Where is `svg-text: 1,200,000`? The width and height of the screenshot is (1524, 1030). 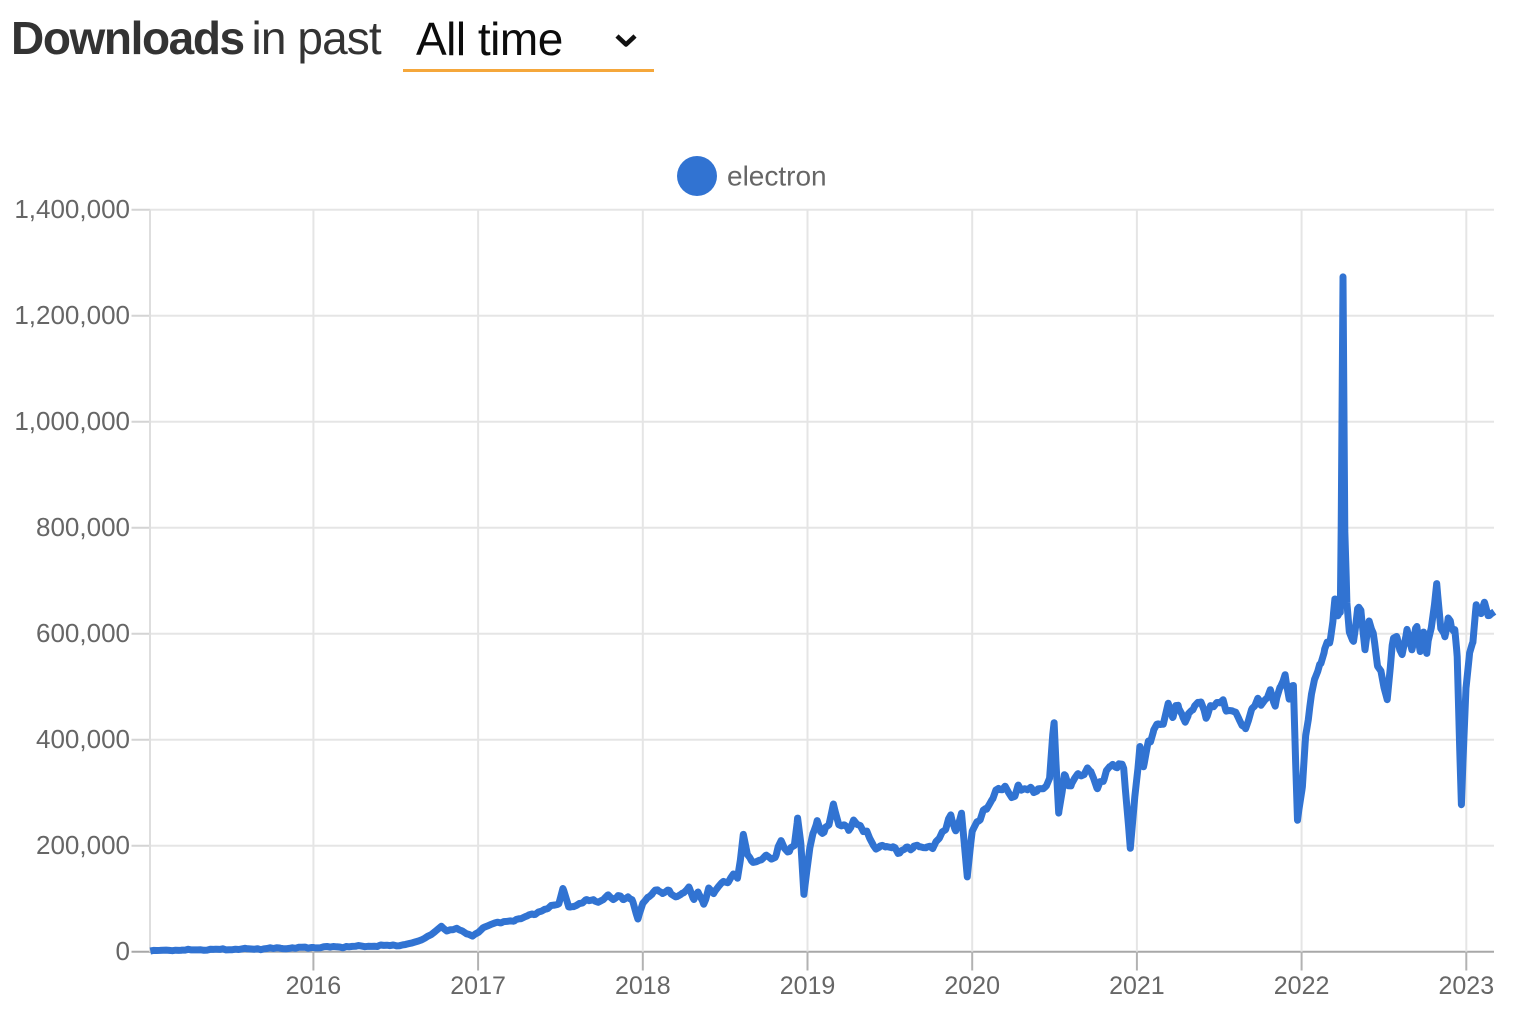
svg-text: 1,200,000 is located at coordinates (72, 315).